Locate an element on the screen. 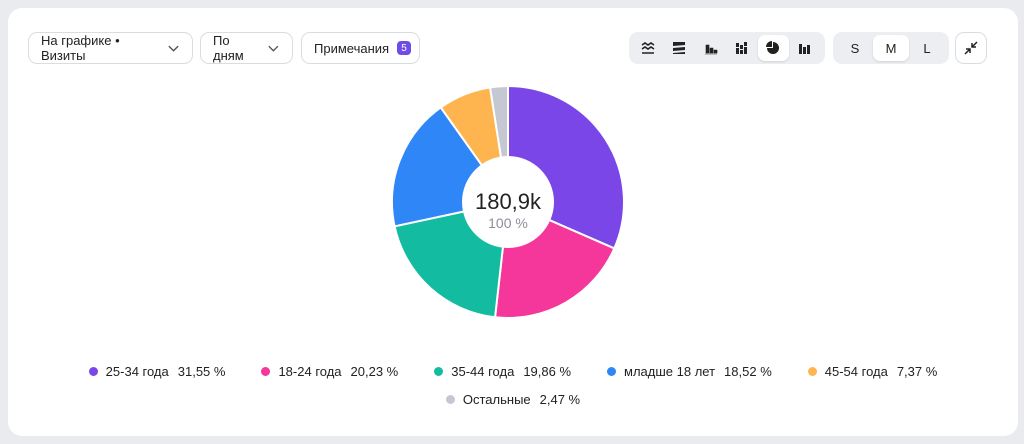  total-percent: 100 % is located at coordinates (508, 223).